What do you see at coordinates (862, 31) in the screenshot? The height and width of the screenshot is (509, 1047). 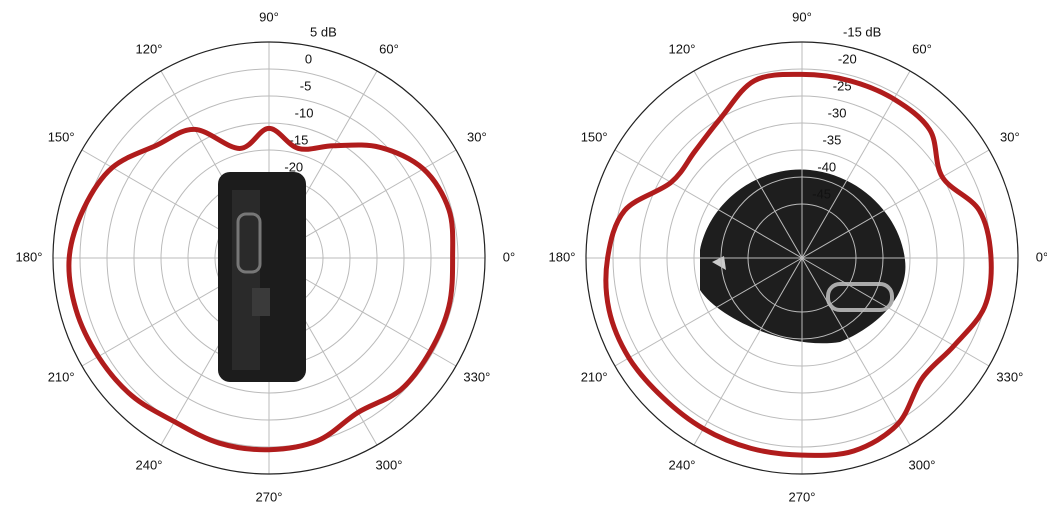 I see `r-tick-label: -15 dB` at bounding box center [862, 31].